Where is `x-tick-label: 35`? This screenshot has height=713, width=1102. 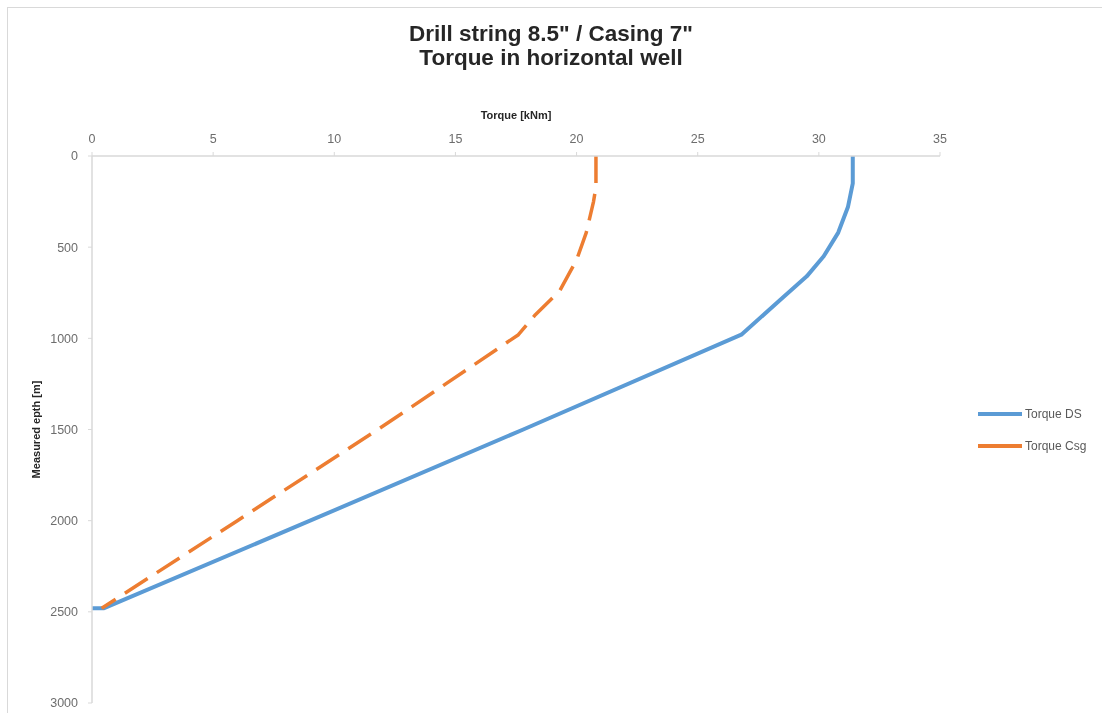 x-tick-label: 35 is located at coordinates (940, 139).